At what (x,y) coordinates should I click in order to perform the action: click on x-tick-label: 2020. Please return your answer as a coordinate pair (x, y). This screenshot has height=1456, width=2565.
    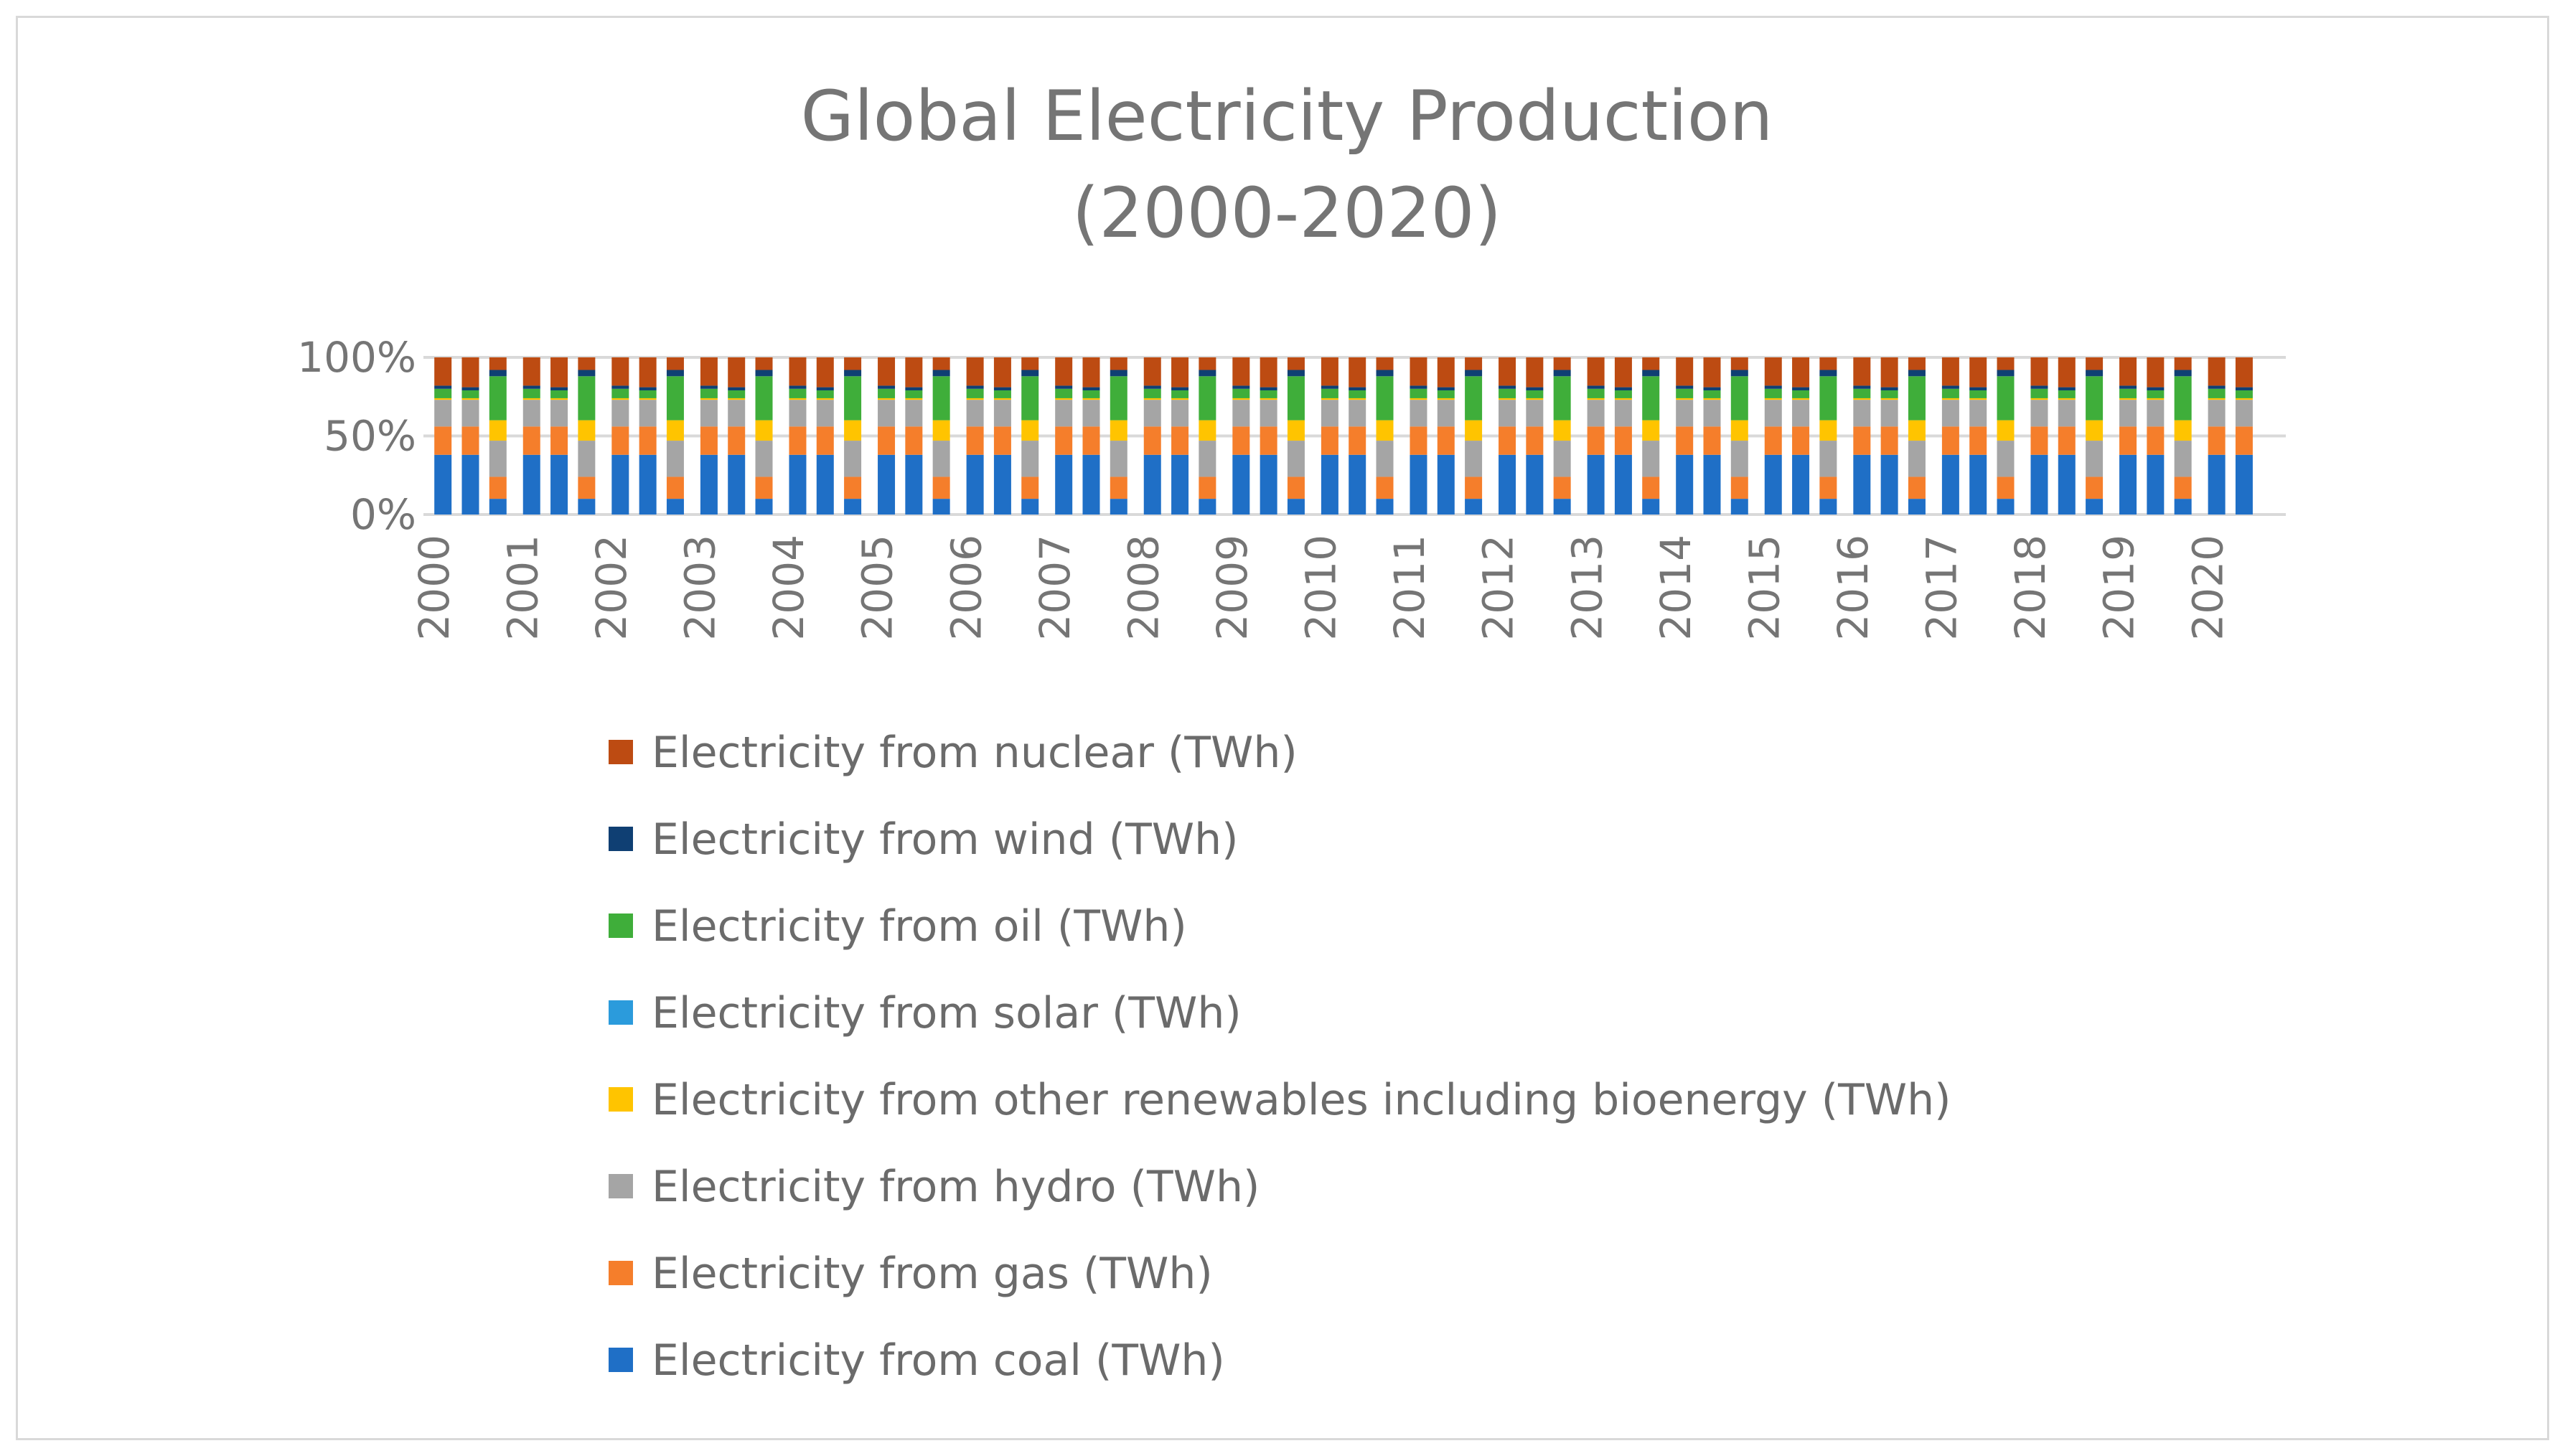
    Looking at the image, I should click on (2207, 588).